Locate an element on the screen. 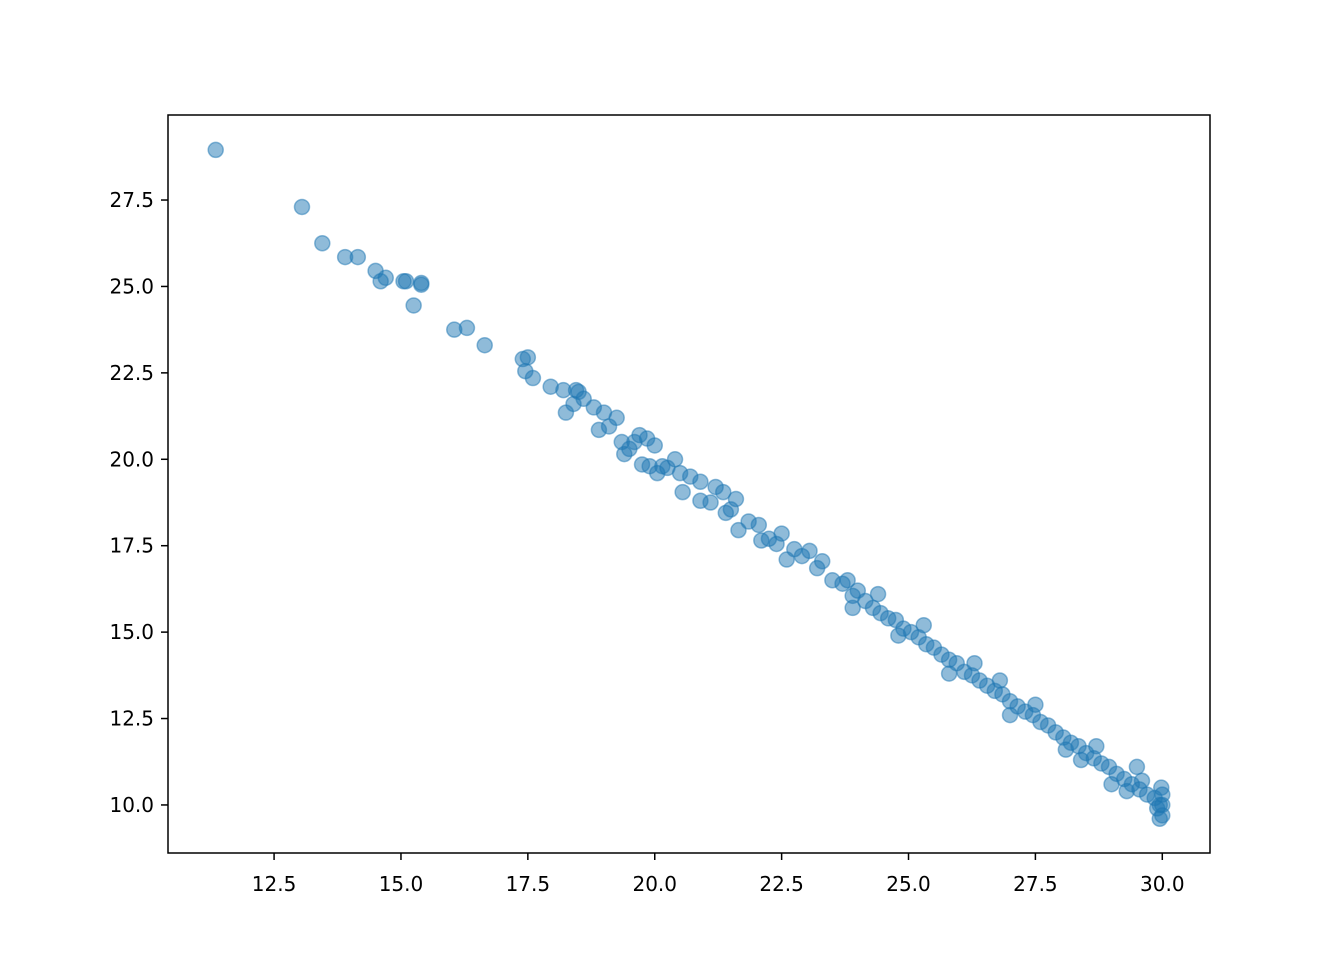  x-tick-label: 15.0 is located at coordinates (401, 884).